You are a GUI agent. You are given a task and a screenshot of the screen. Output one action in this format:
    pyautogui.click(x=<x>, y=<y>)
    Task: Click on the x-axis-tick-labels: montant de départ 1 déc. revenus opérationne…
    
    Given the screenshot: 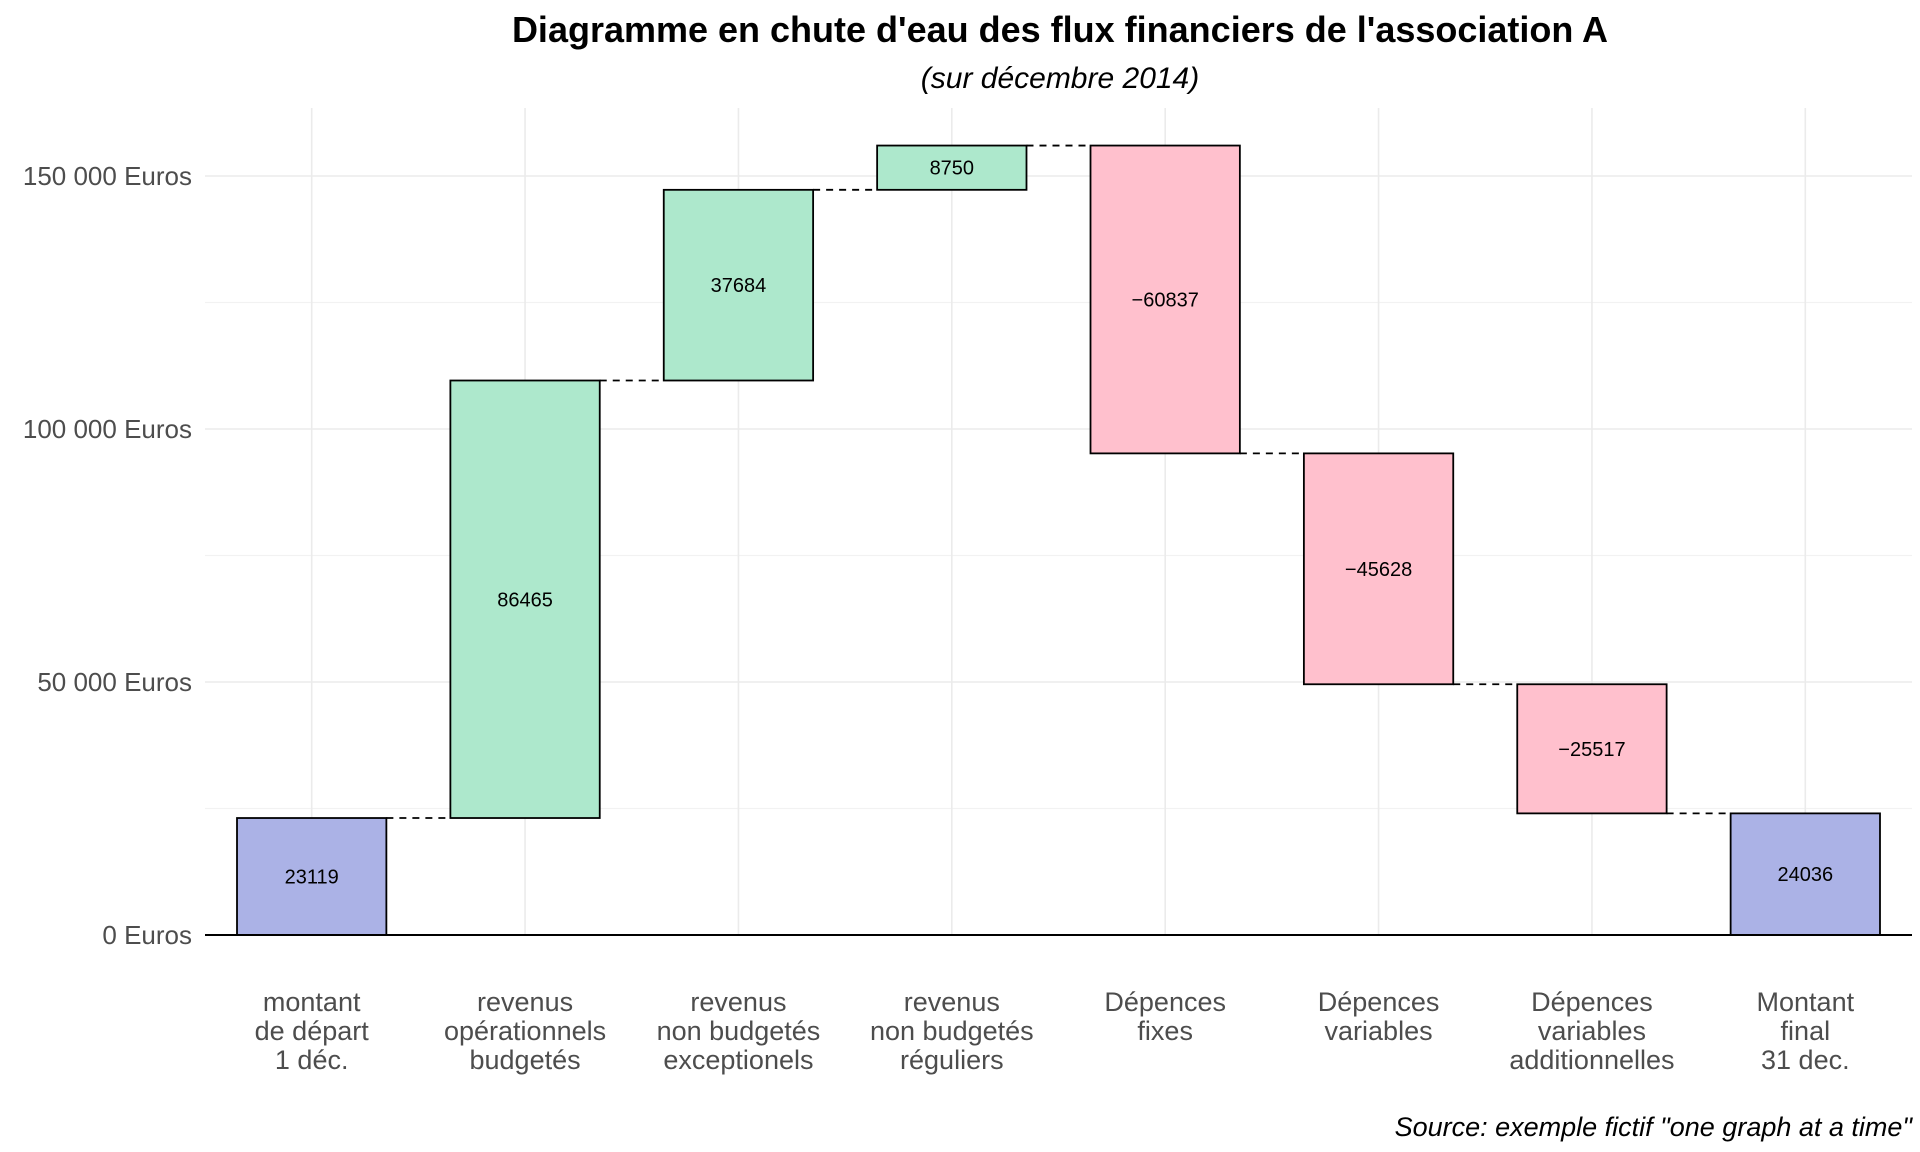 What is the action you would take?
    pyautogui.click(x=1055, y=1031)
    